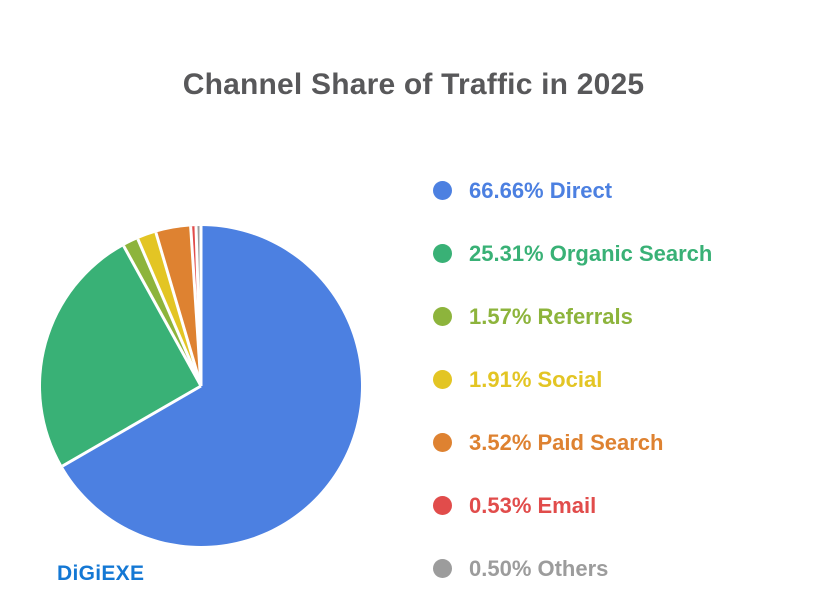 The image size is (827, 600). What do you see at coordinates (566, 442) in the screenshot?
I see `legend-label: 3.52% Paid Search` at bounding box center [566, 442].